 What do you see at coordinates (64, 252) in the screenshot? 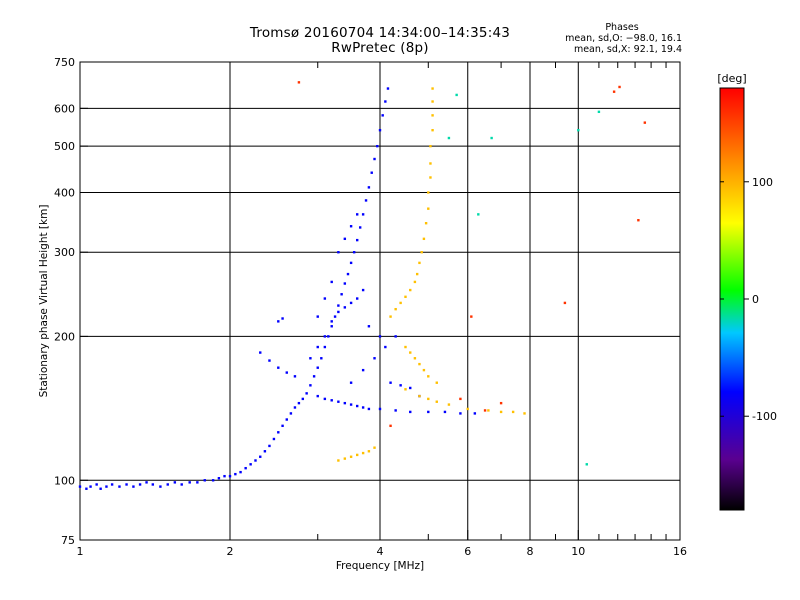
I see `y-tick-label: 300` at bounding box center [64, 252].